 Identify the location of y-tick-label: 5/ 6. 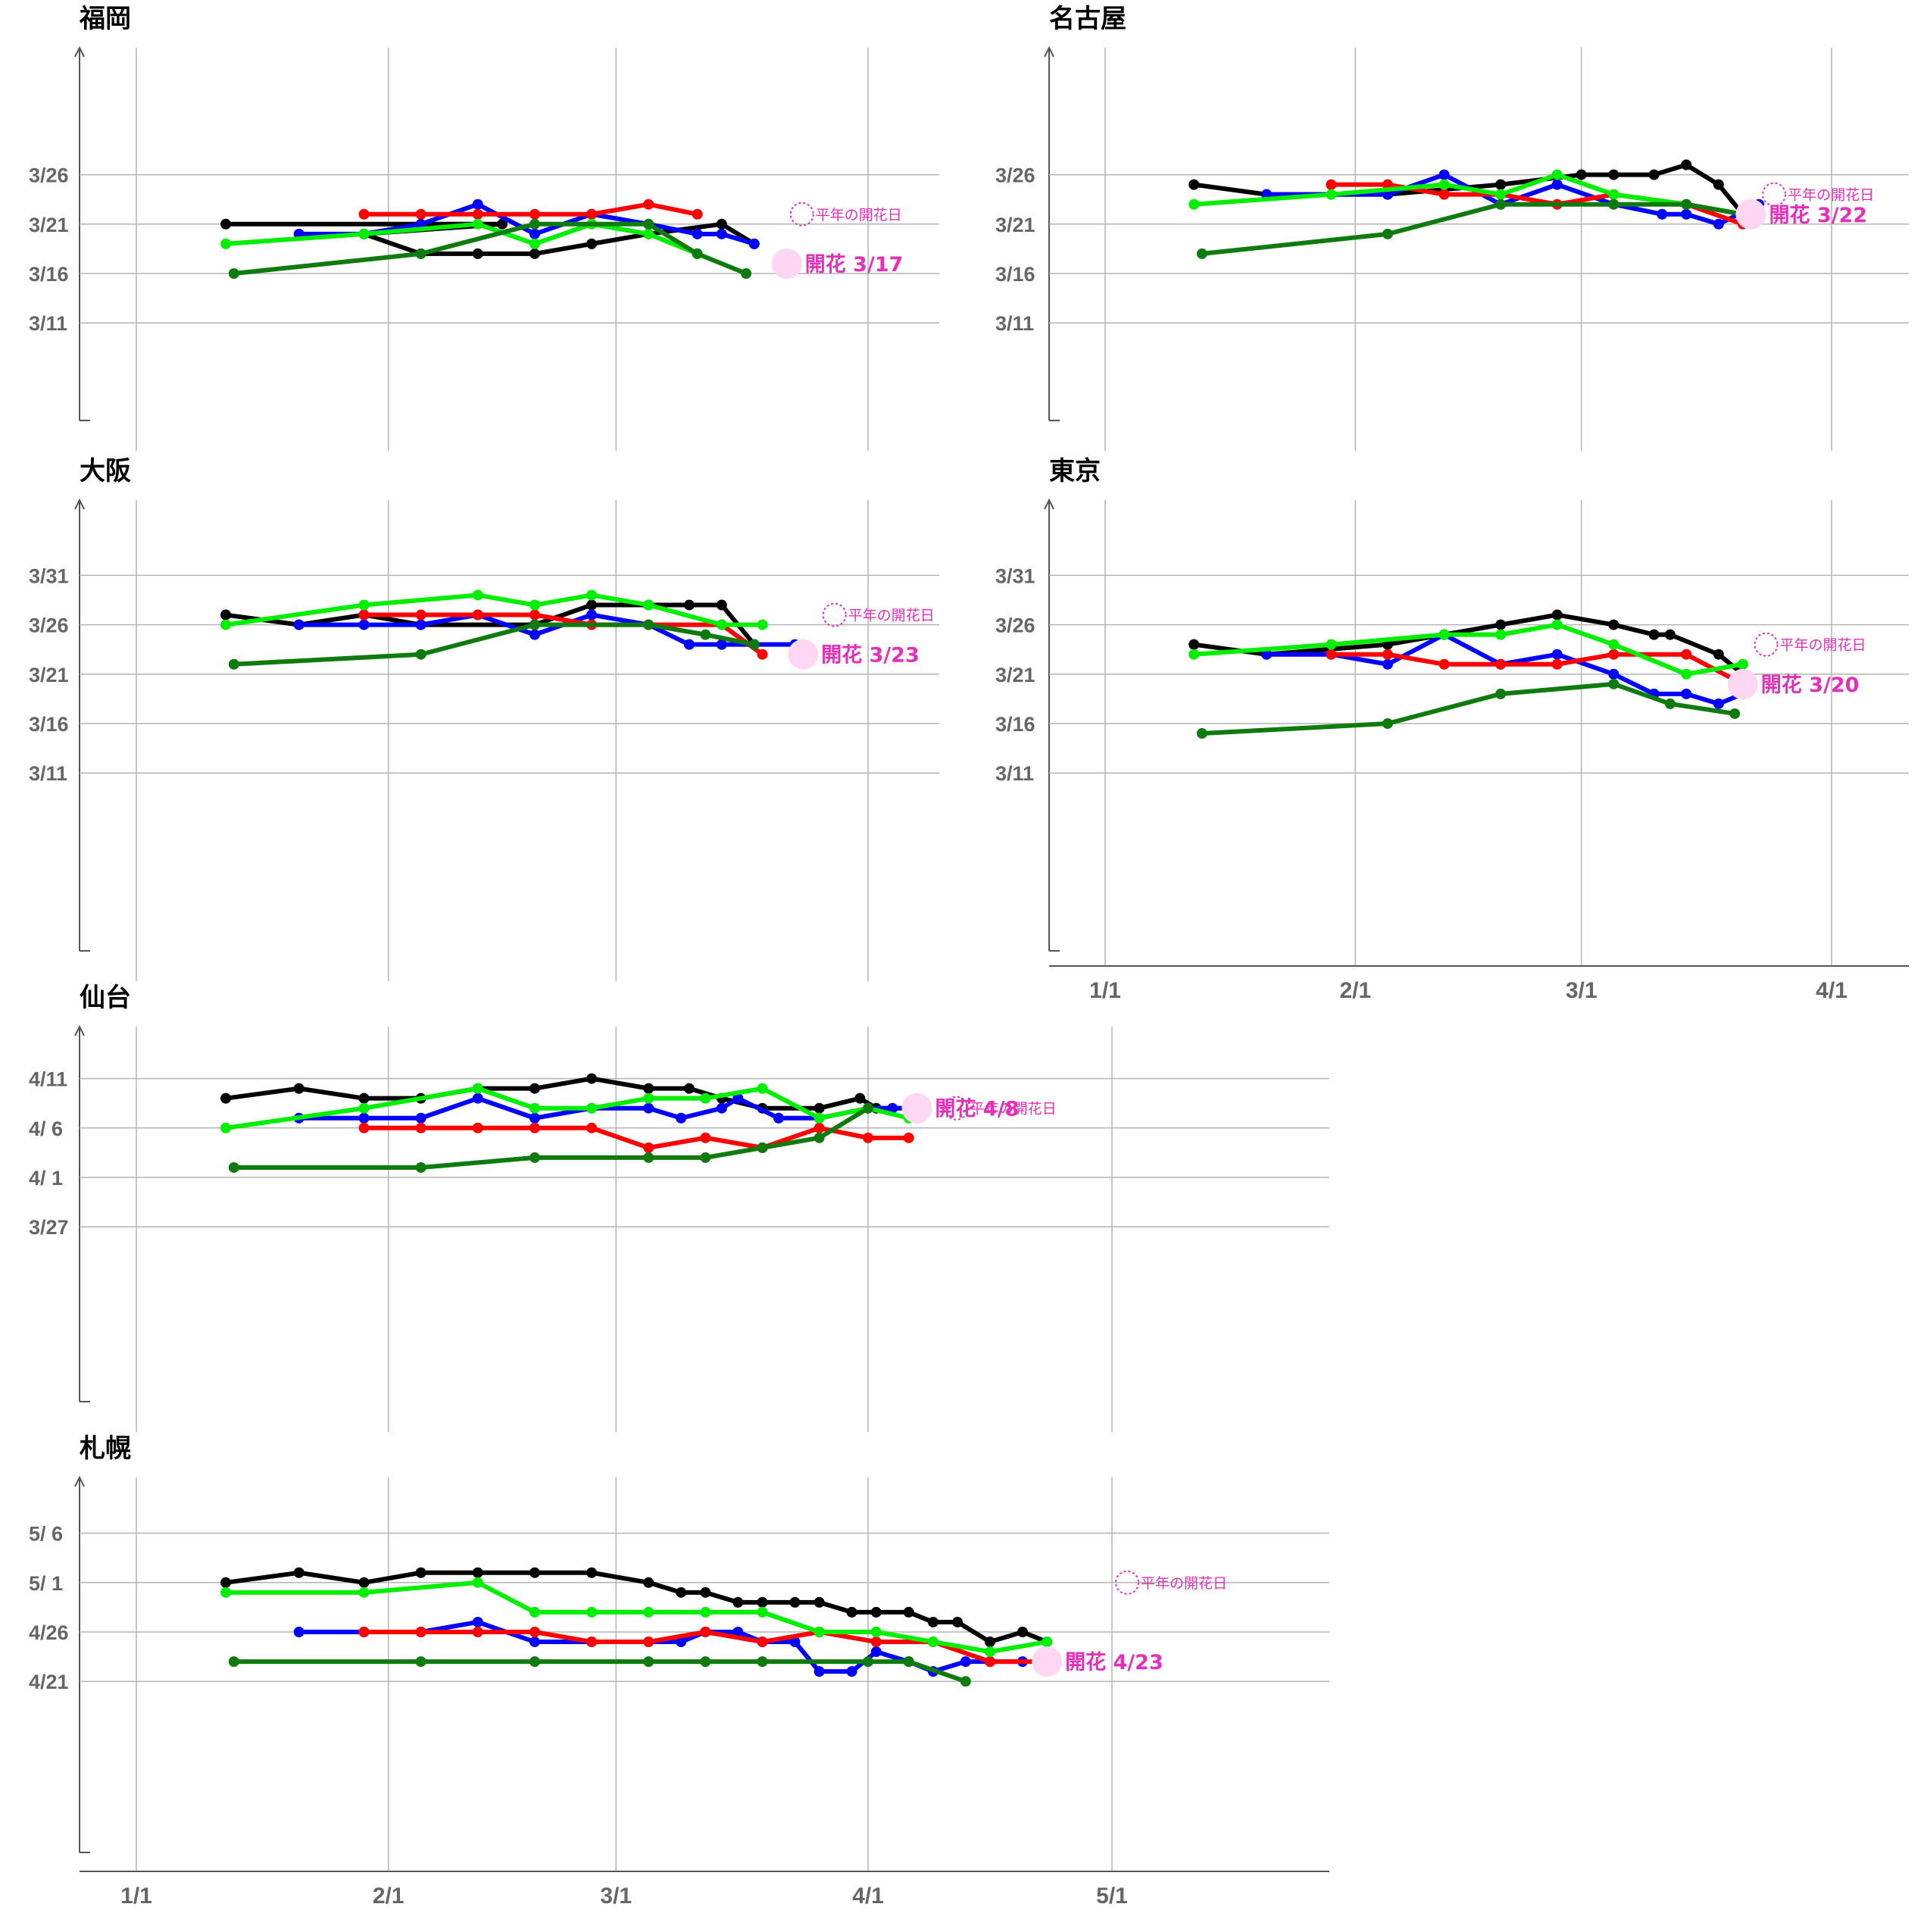
(46, 1534).